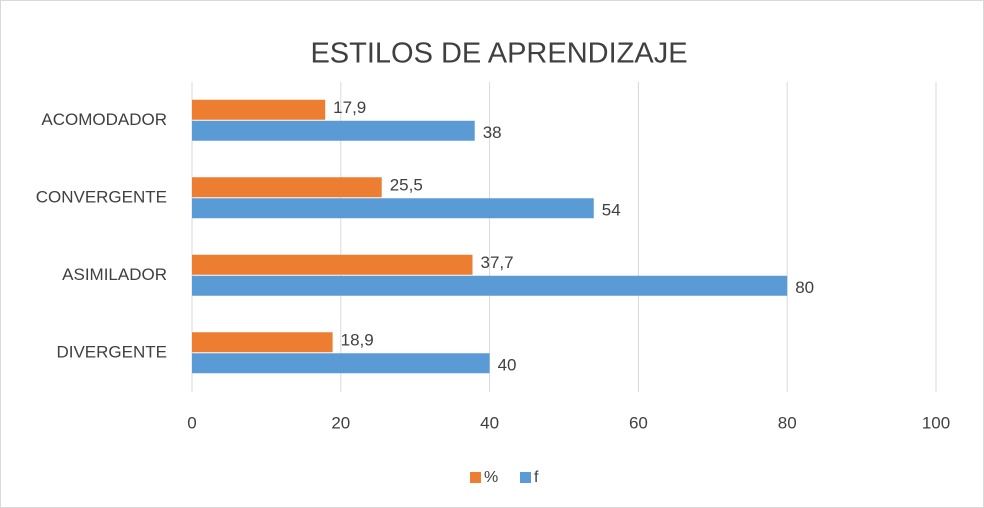 The height and width of the screenshot is (508, 984). I want to click on data-label: 38, so click(492, 132).